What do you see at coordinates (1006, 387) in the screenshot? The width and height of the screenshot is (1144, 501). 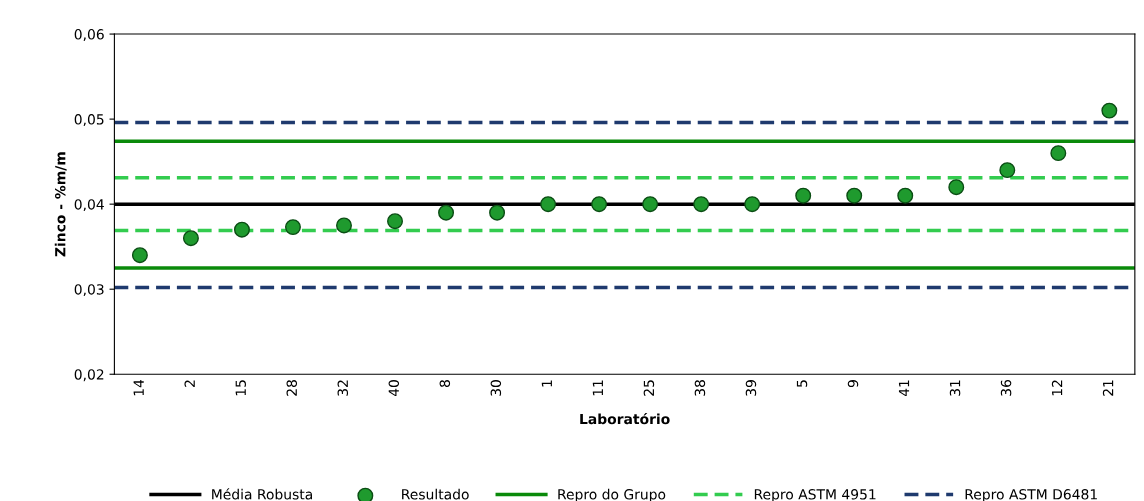 I see `x-tick-label: 36` at bounding box center [1006, 387].